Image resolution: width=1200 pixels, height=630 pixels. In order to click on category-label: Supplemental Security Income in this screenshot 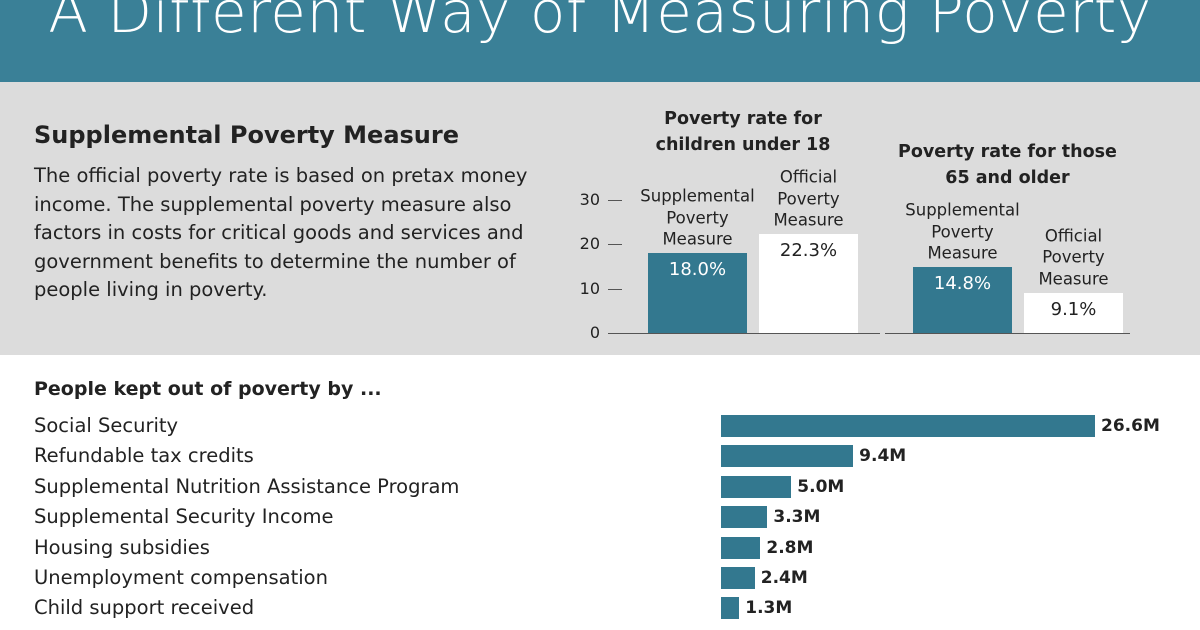, I will do `click(184, 517)`.